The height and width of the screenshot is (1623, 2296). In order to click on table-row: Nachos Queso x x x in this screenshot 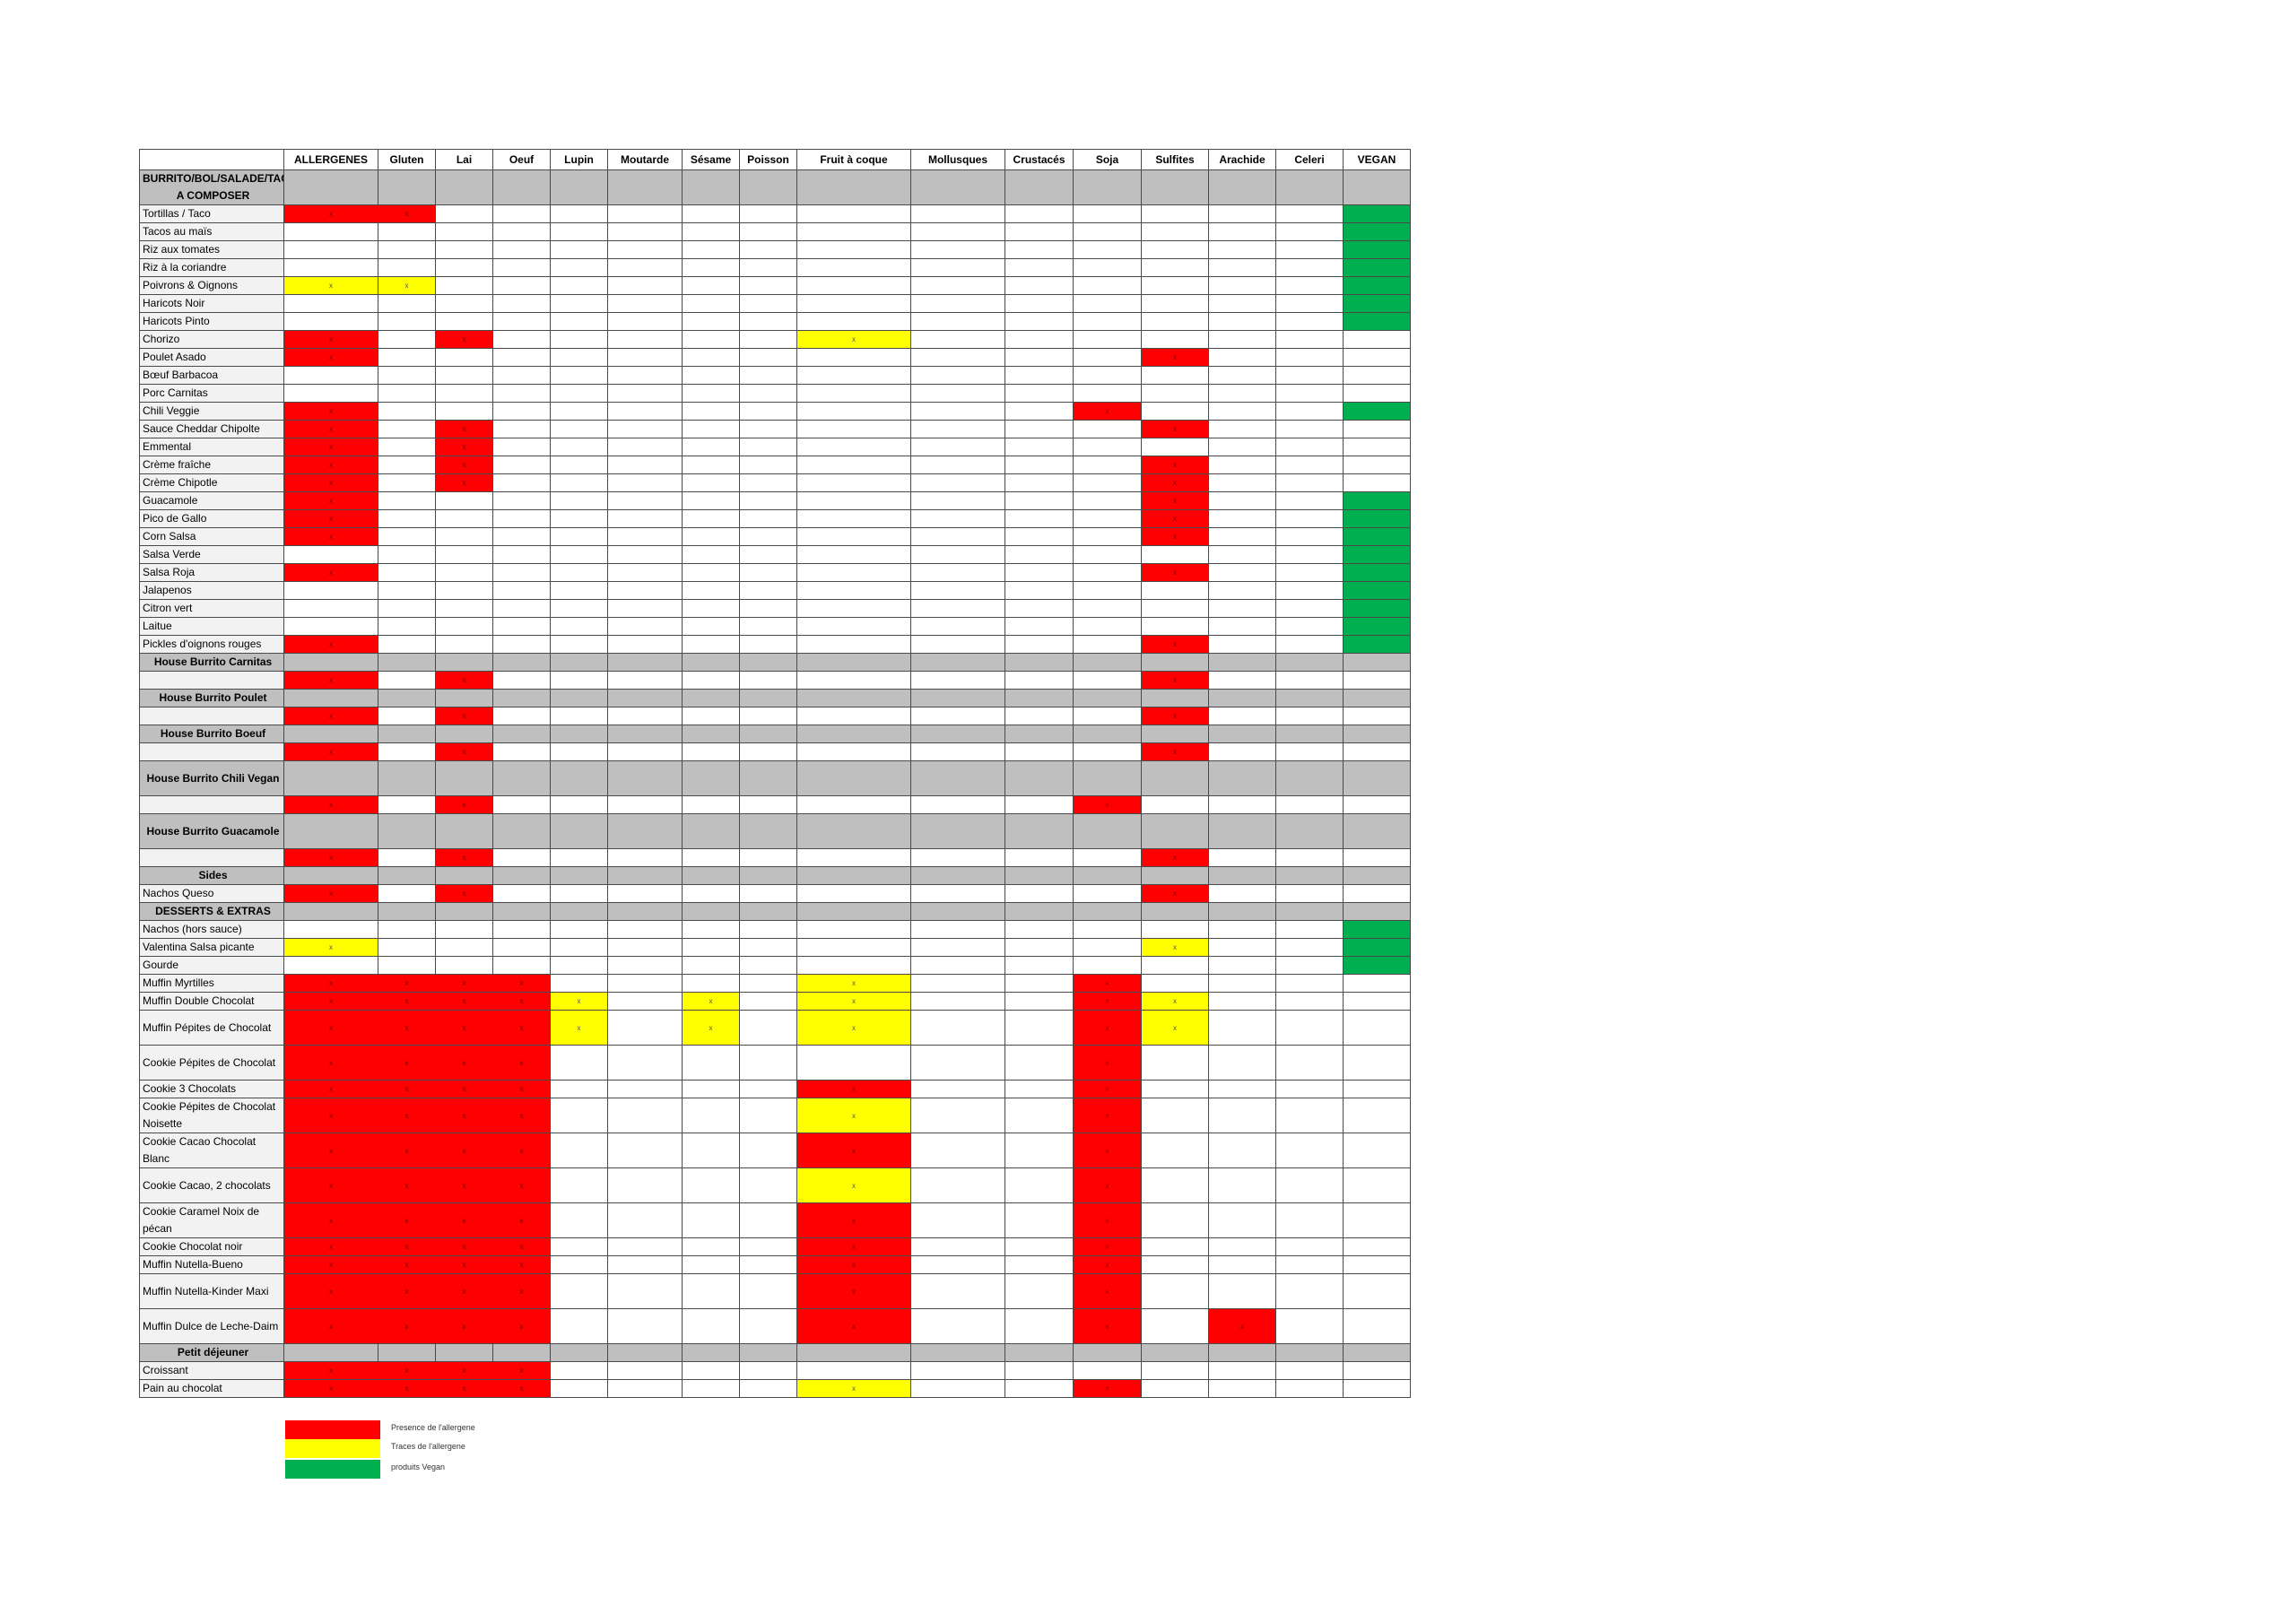, I will do `click(775, 893)`.